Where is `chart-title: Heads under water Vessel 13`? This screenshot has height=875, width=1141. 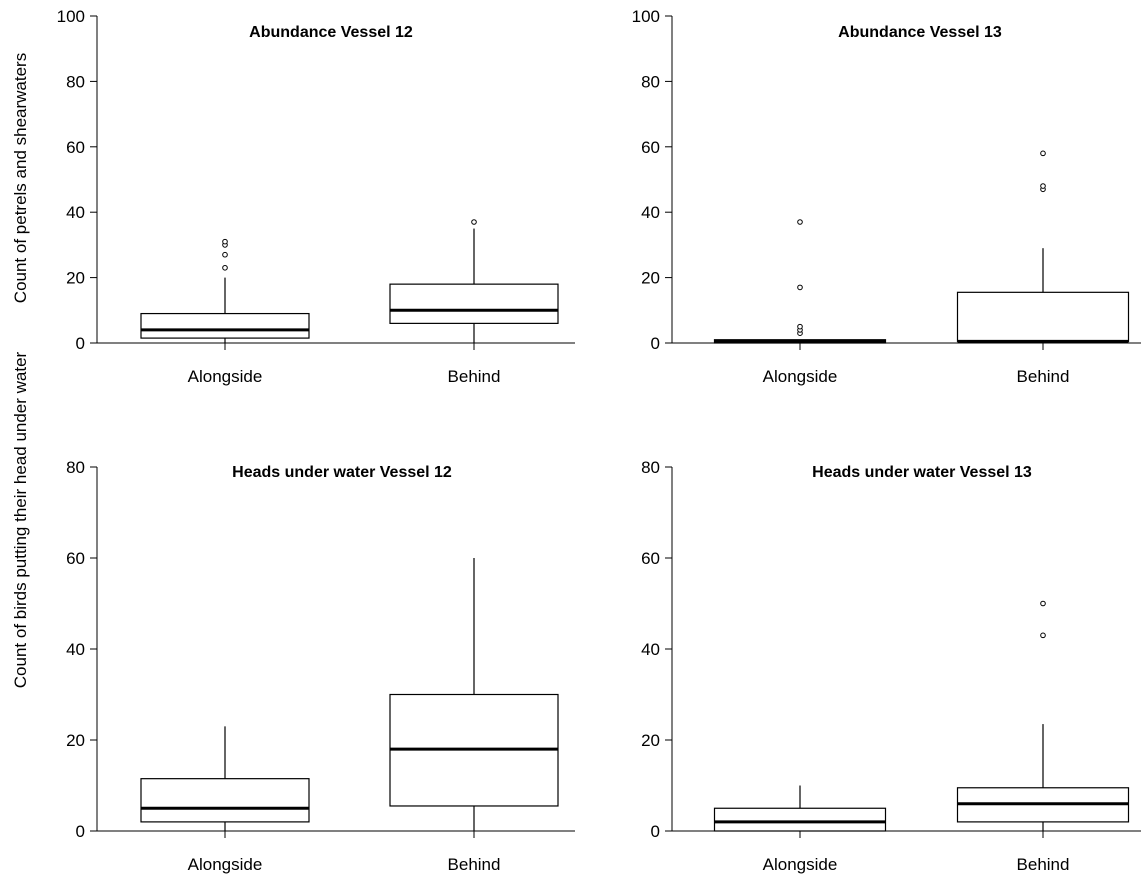 chart-title: Heads under water Vessel 13 is located at coordinates (922, 472).